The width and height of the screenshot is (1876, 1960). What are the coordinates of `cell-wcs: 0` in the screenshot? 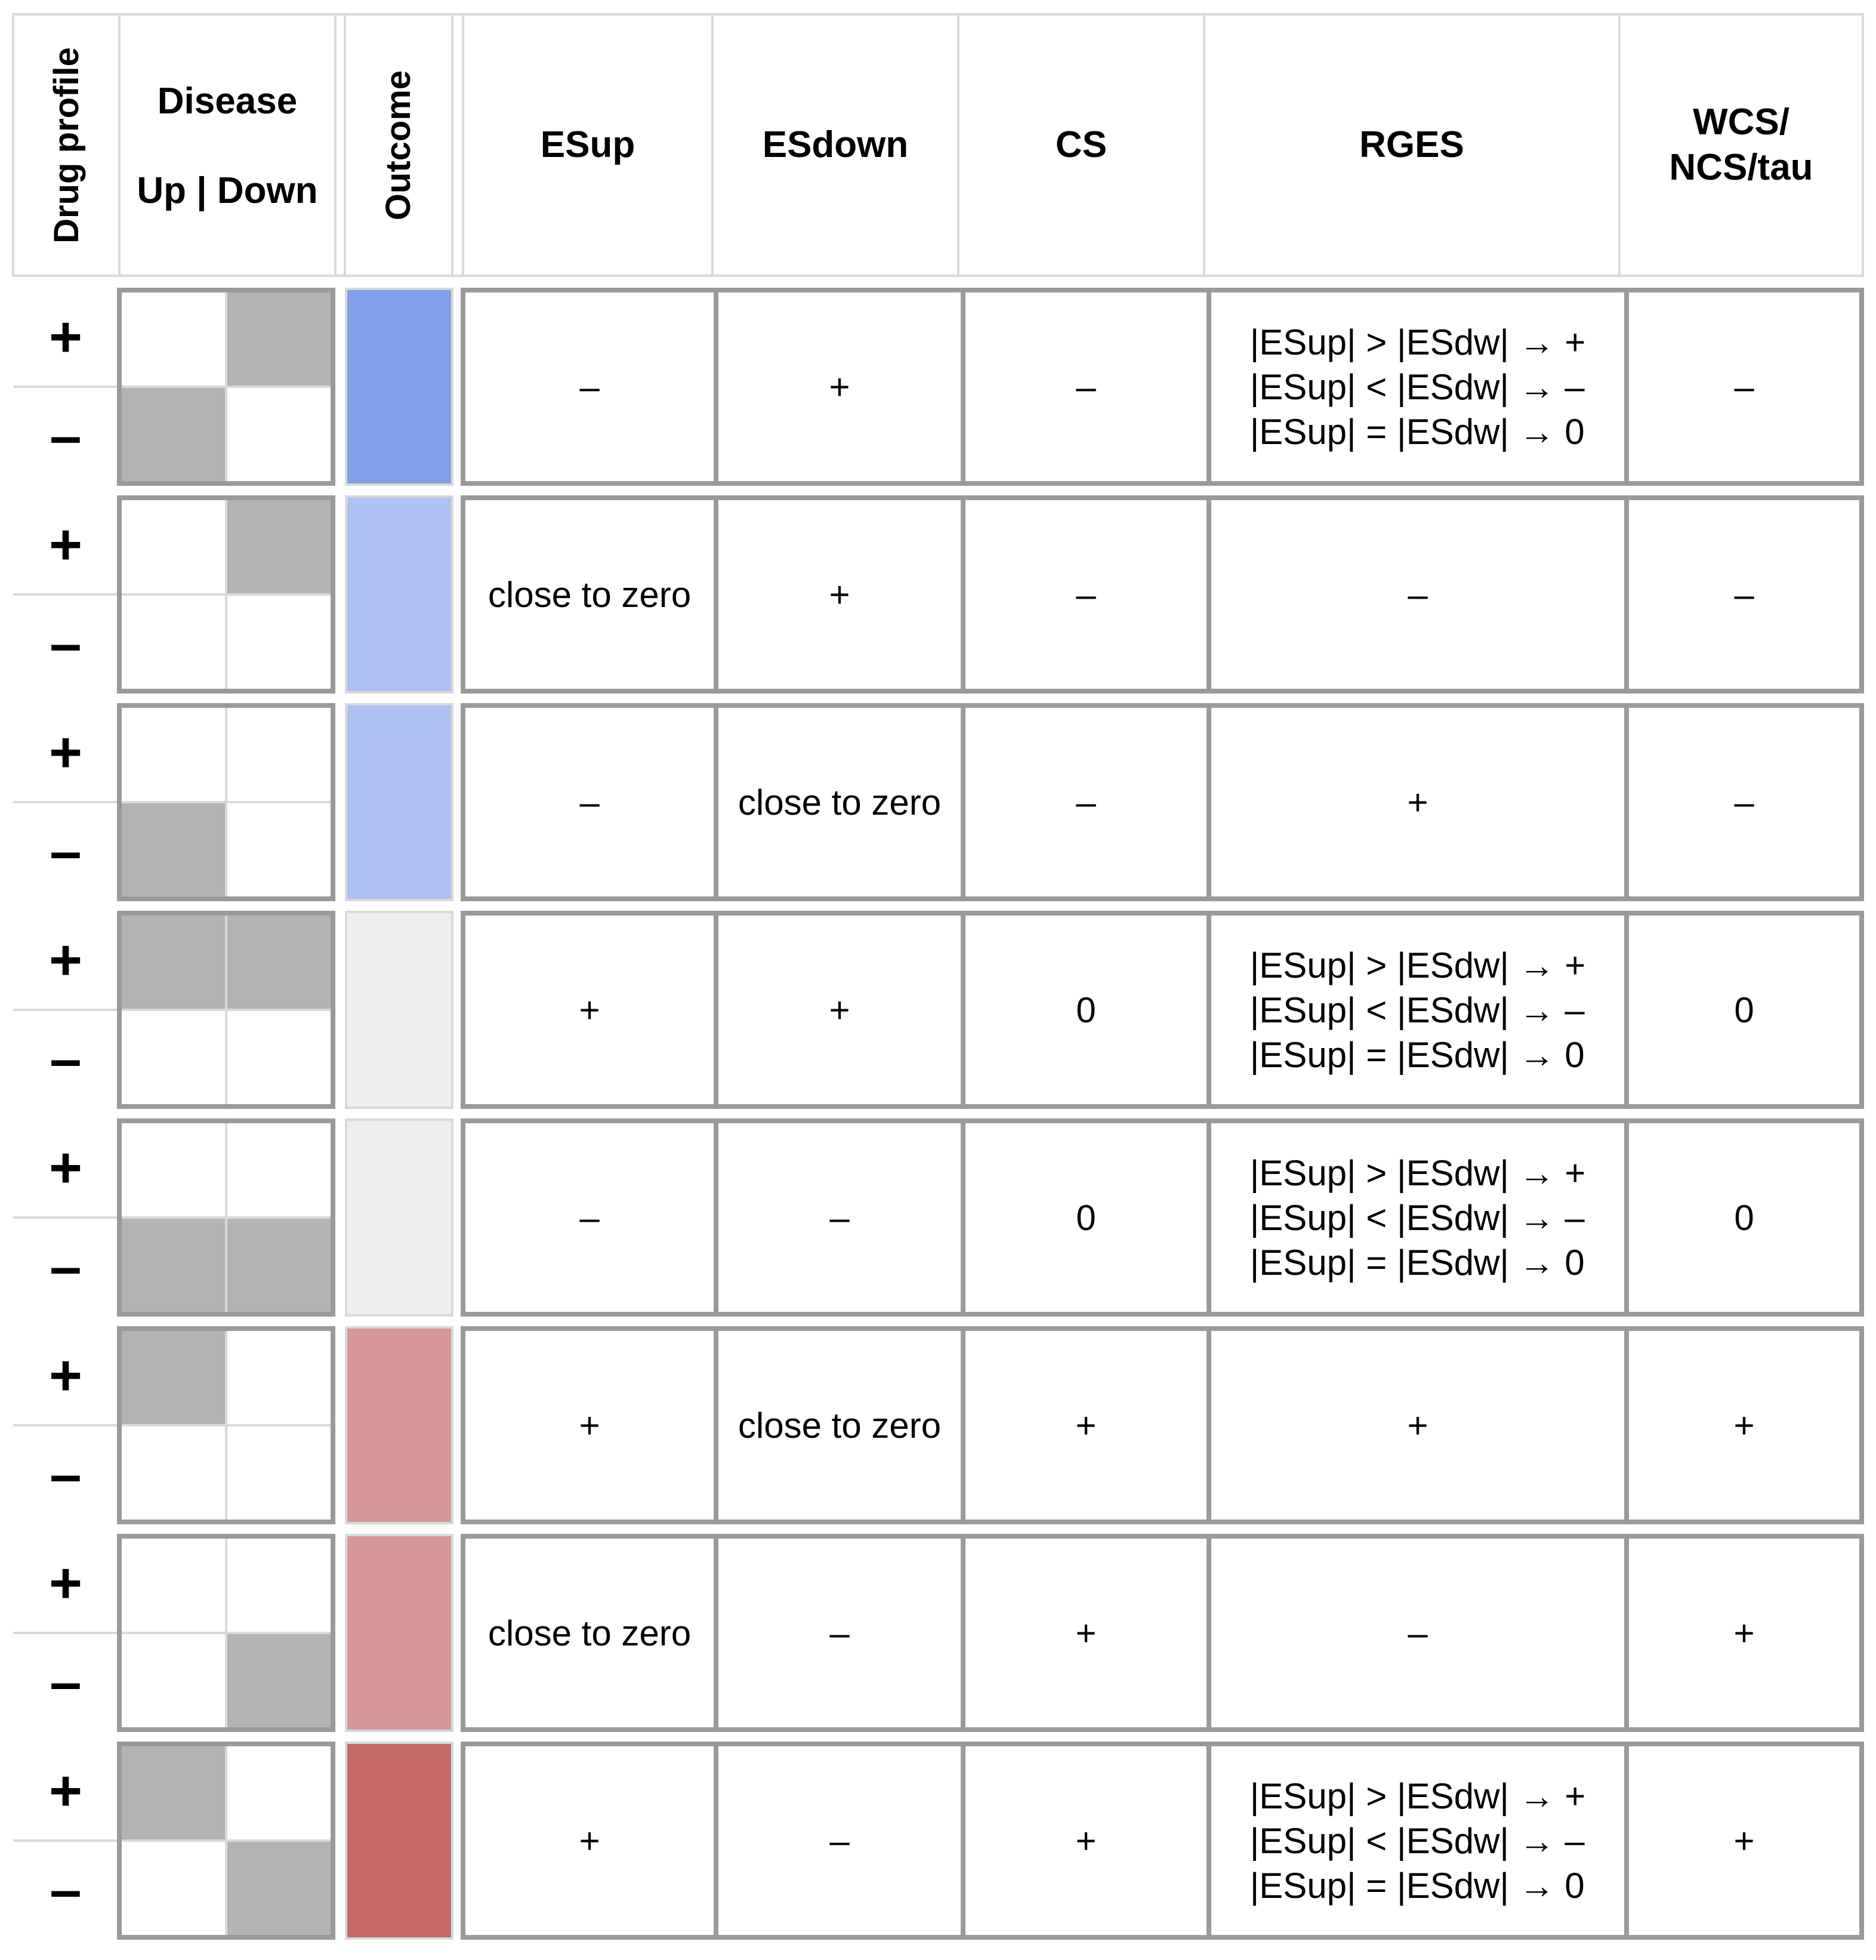 It's located at (1741, 1010).